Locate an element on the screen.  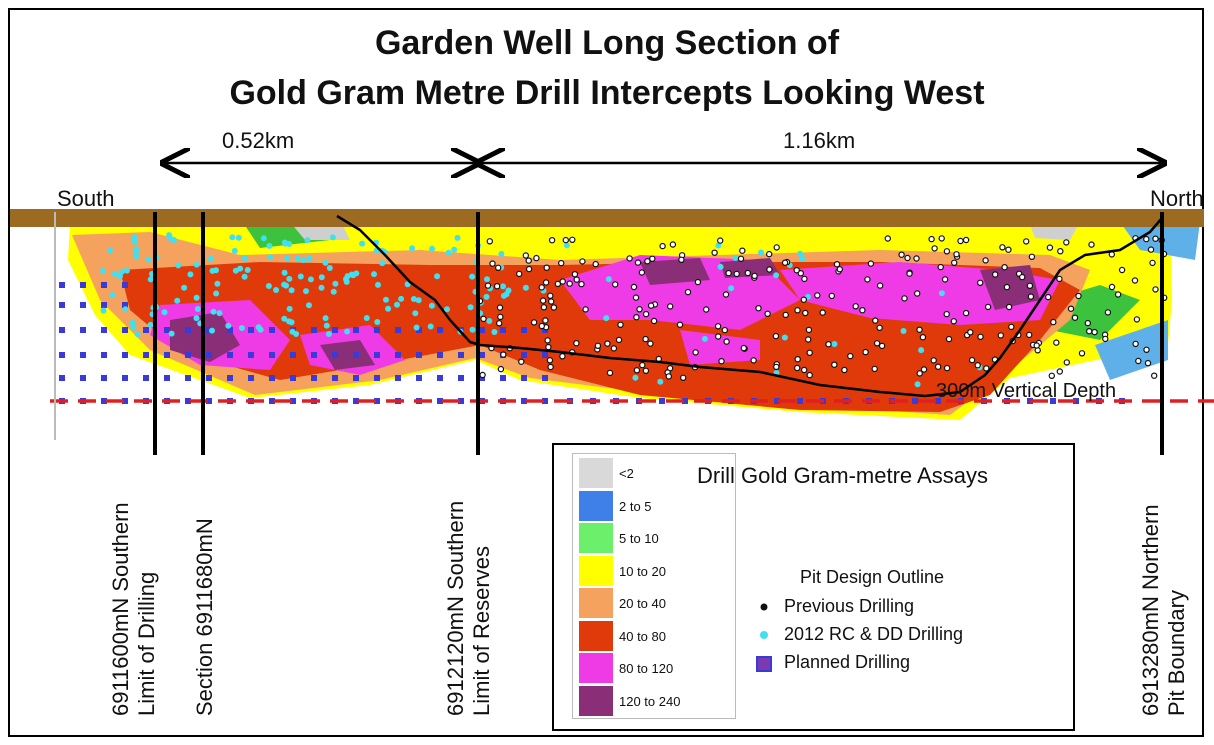
section-label-6911600: 6911600mN Southern Limit of Drilling is located at coordinates (133, 609).